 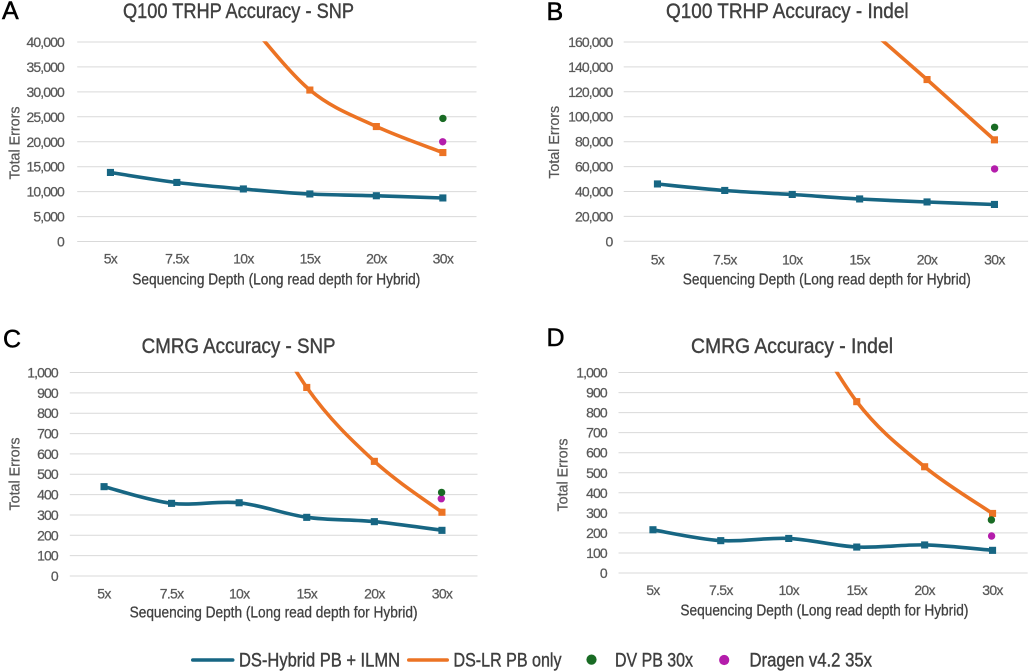 What do you see at coordinates (45, 167) in the screenshot?
I see `svg-text: 15,000` at bounding box center [45, 167].